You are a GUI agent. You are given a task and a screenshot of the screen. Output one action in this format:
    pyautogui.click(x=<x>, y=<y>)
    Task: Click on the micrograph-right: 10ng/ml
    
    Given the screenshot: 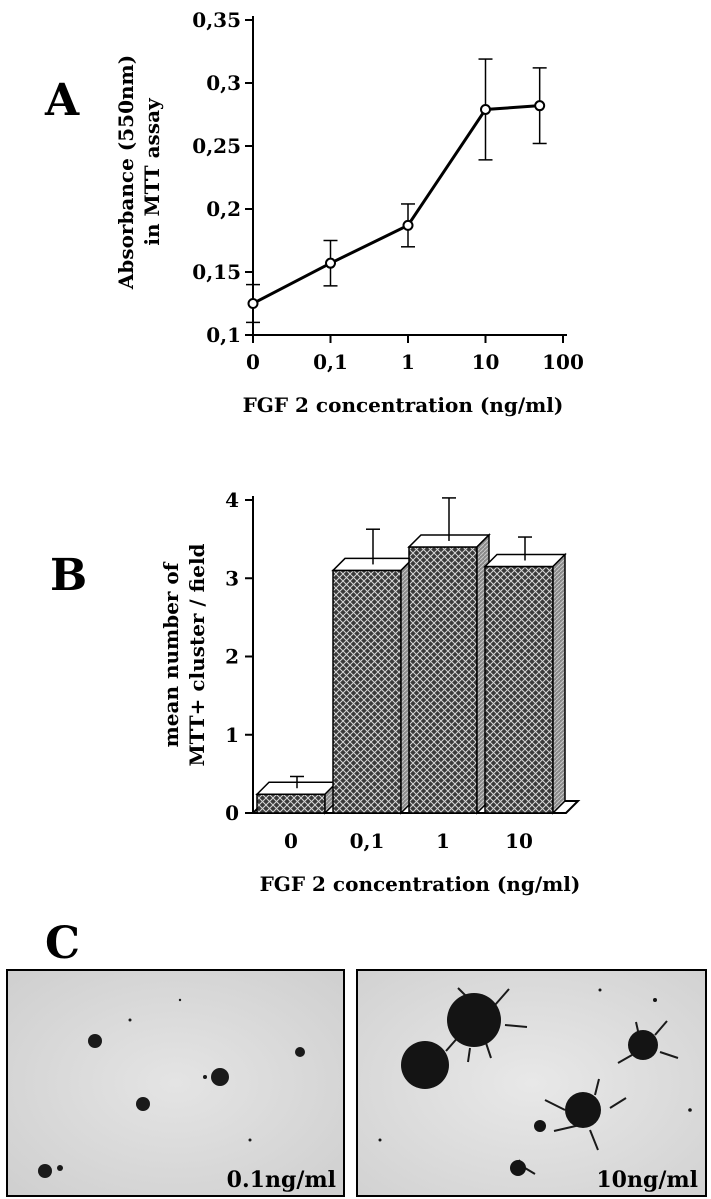 What is the action you would take?
    pyautogui.click(x=531, y=1083)
    